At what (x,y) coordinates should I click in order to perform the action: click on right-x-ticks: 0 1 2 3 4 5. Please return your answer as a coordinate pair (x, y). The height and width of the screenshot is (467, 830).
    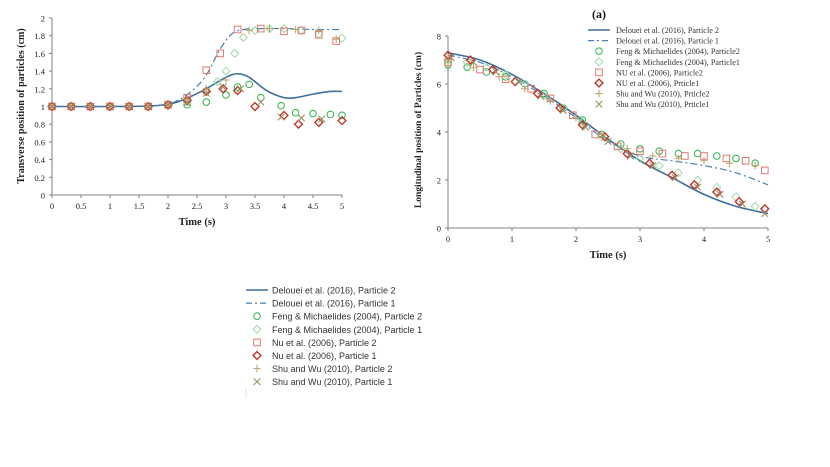
    Looking at the image, I should click on (608, 236).